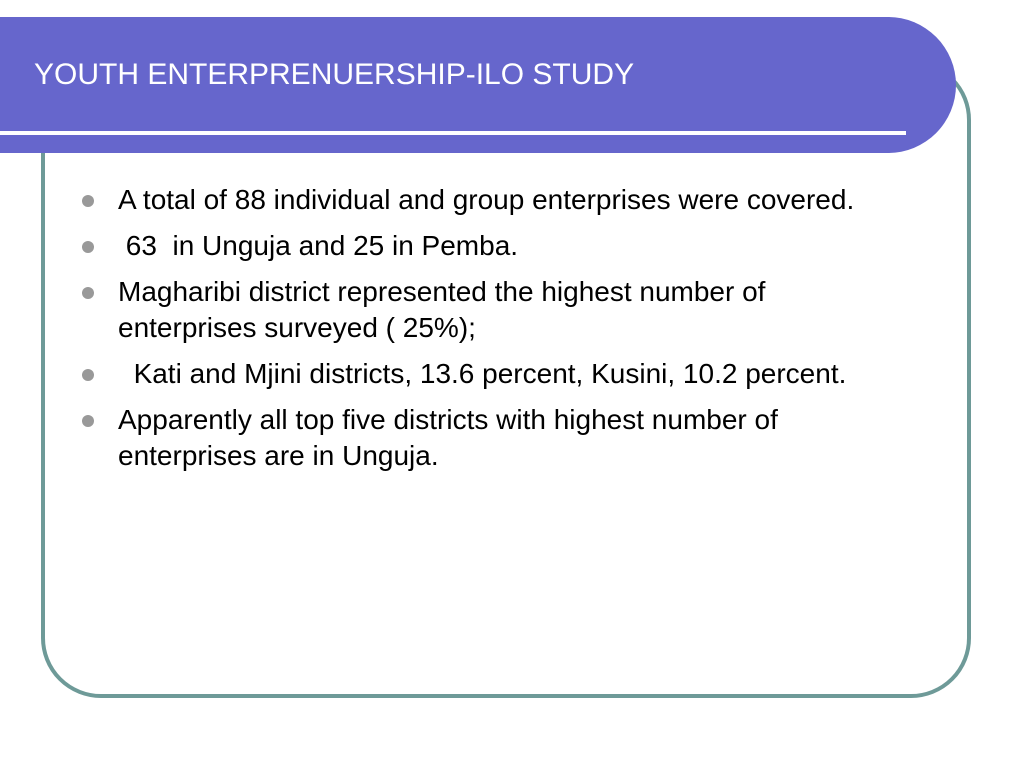 This screenshot has width=1024, height=768. What do you see at coordinates (453, 133) in the screenshot?
I see `title-underline` at bounding box center [453, 133].